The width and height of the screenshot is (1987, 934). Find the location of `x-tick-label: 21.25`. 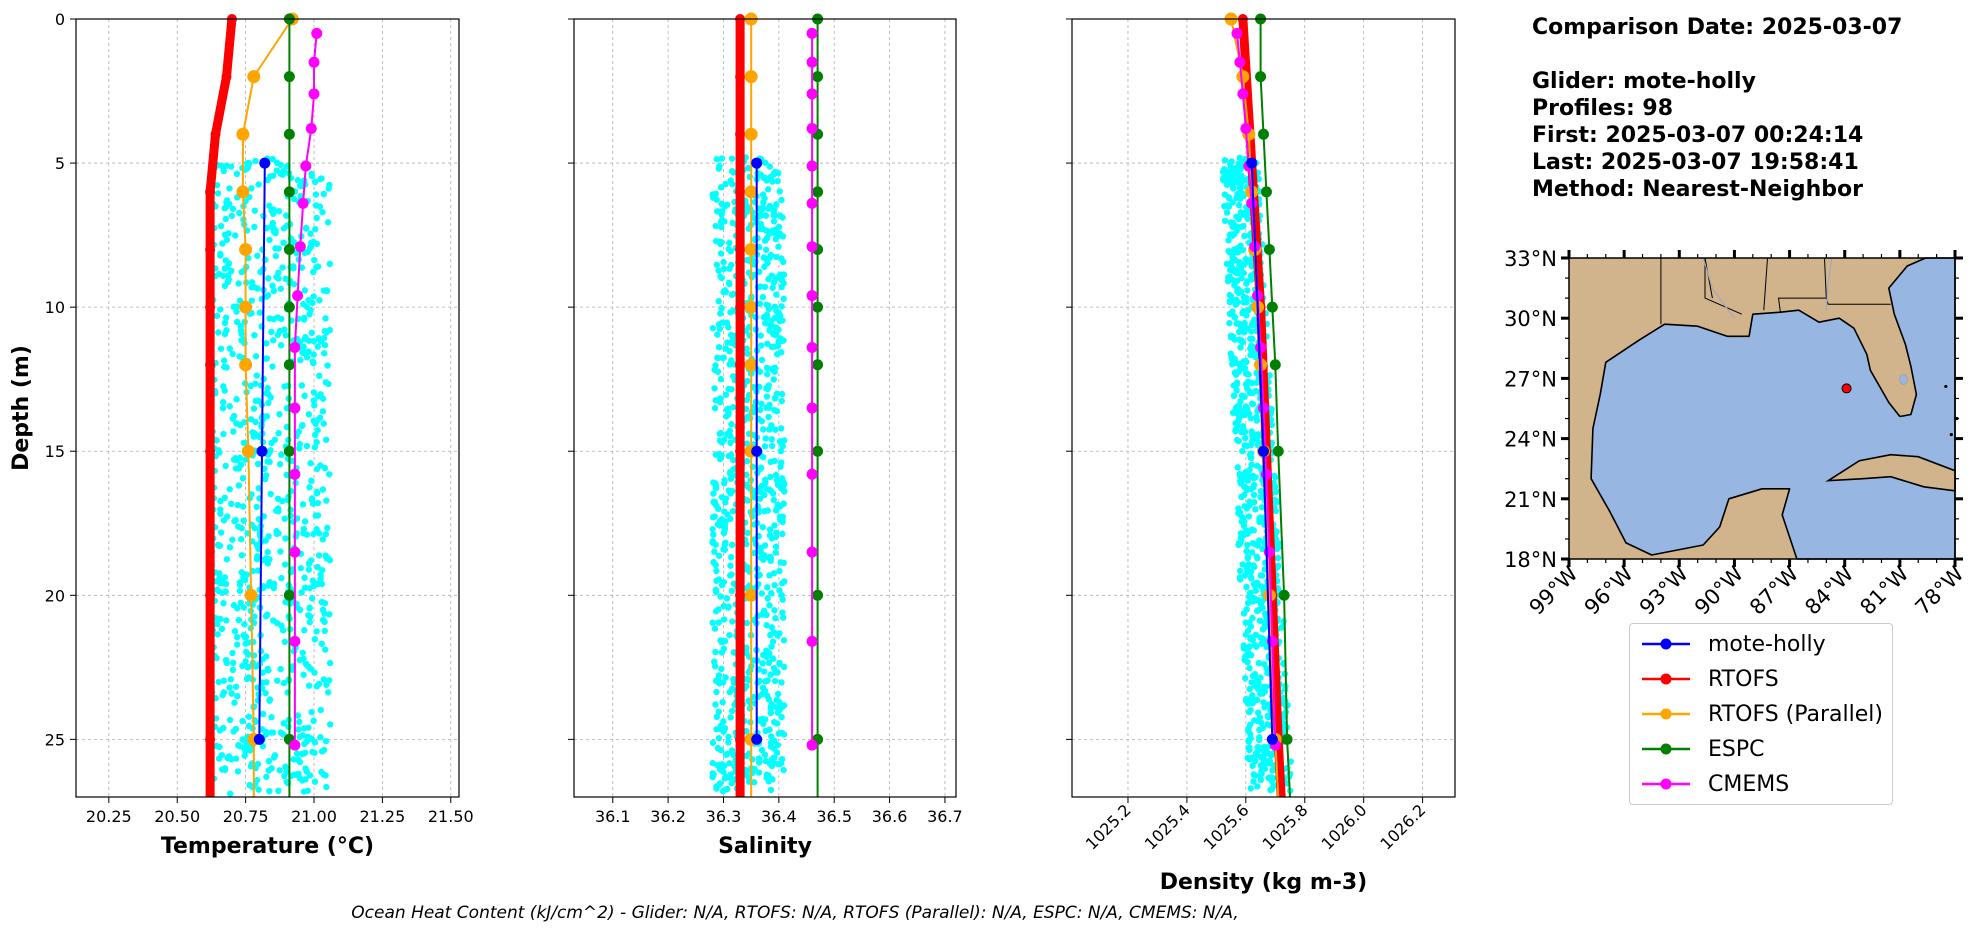

x-tick-label: 21.25 is located at coordinates (382, 816).